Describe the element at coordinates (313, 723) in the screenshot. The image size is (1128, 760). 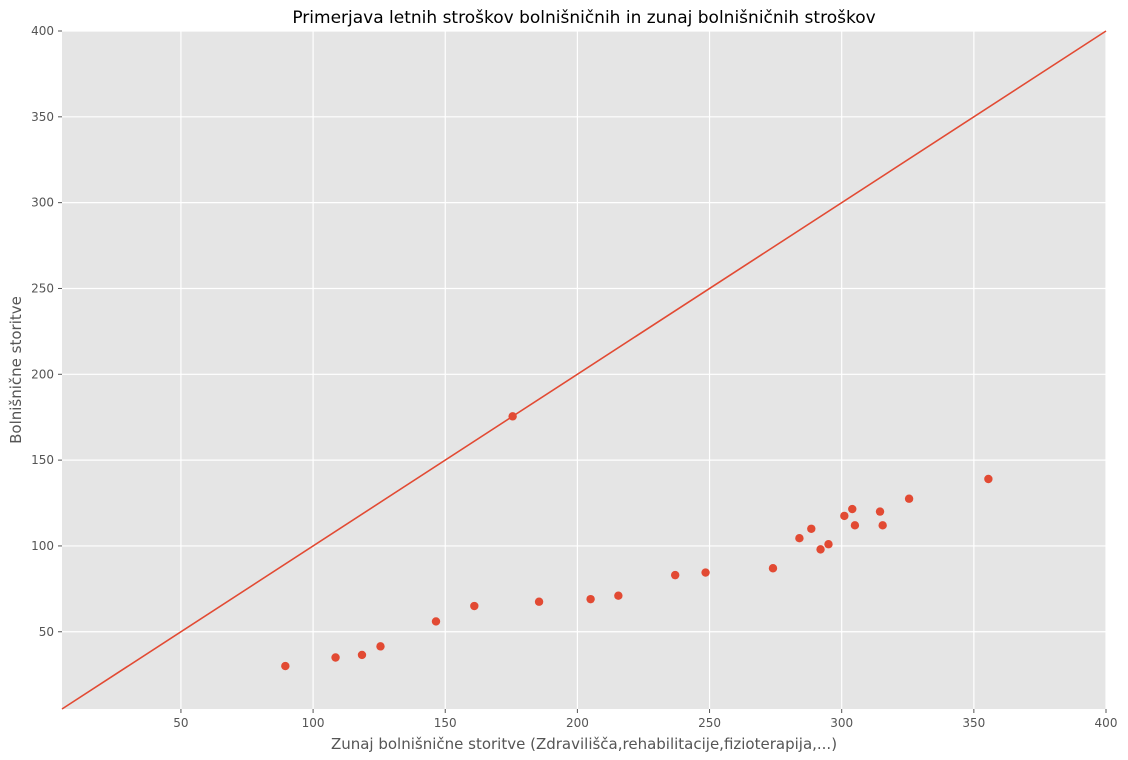
I see `x-tick-label: 100` at that location.